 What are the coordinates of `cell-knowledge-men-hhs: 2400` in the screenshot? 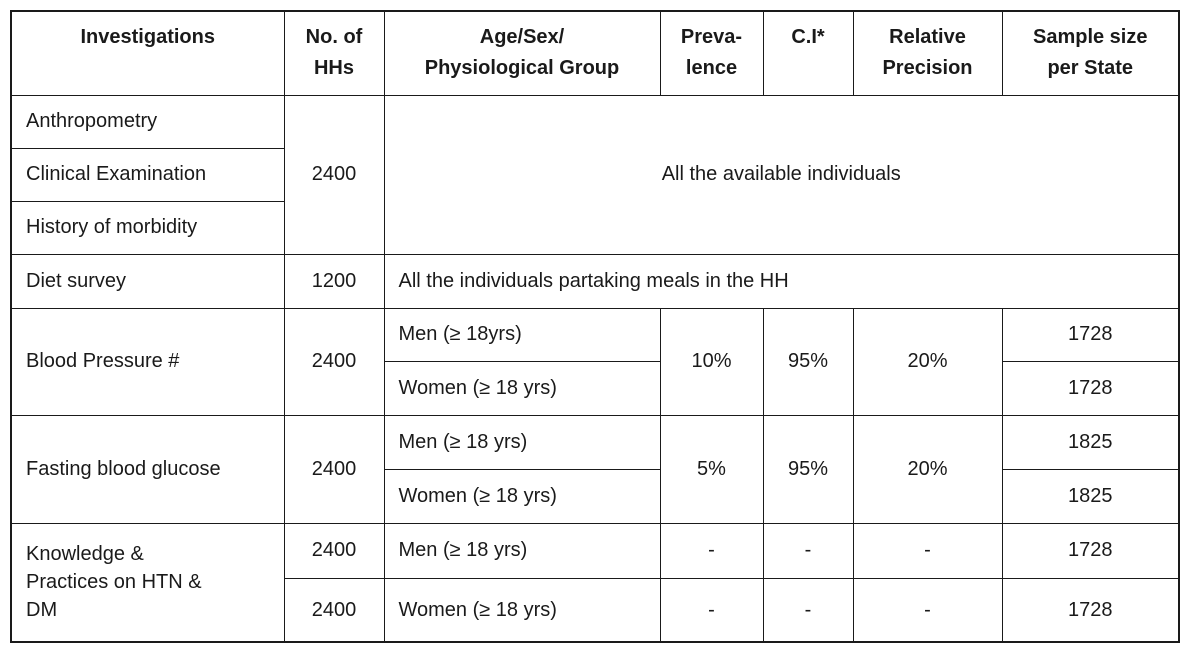 It's located at (334, 550).